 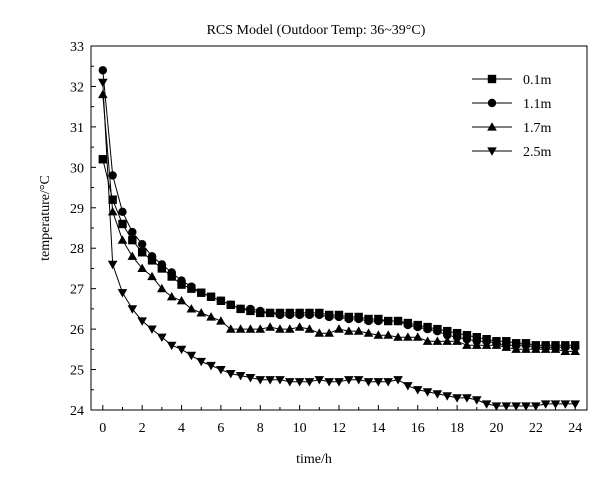 I want to click on x-axis-title: time/h, so click(x=314, y=459).